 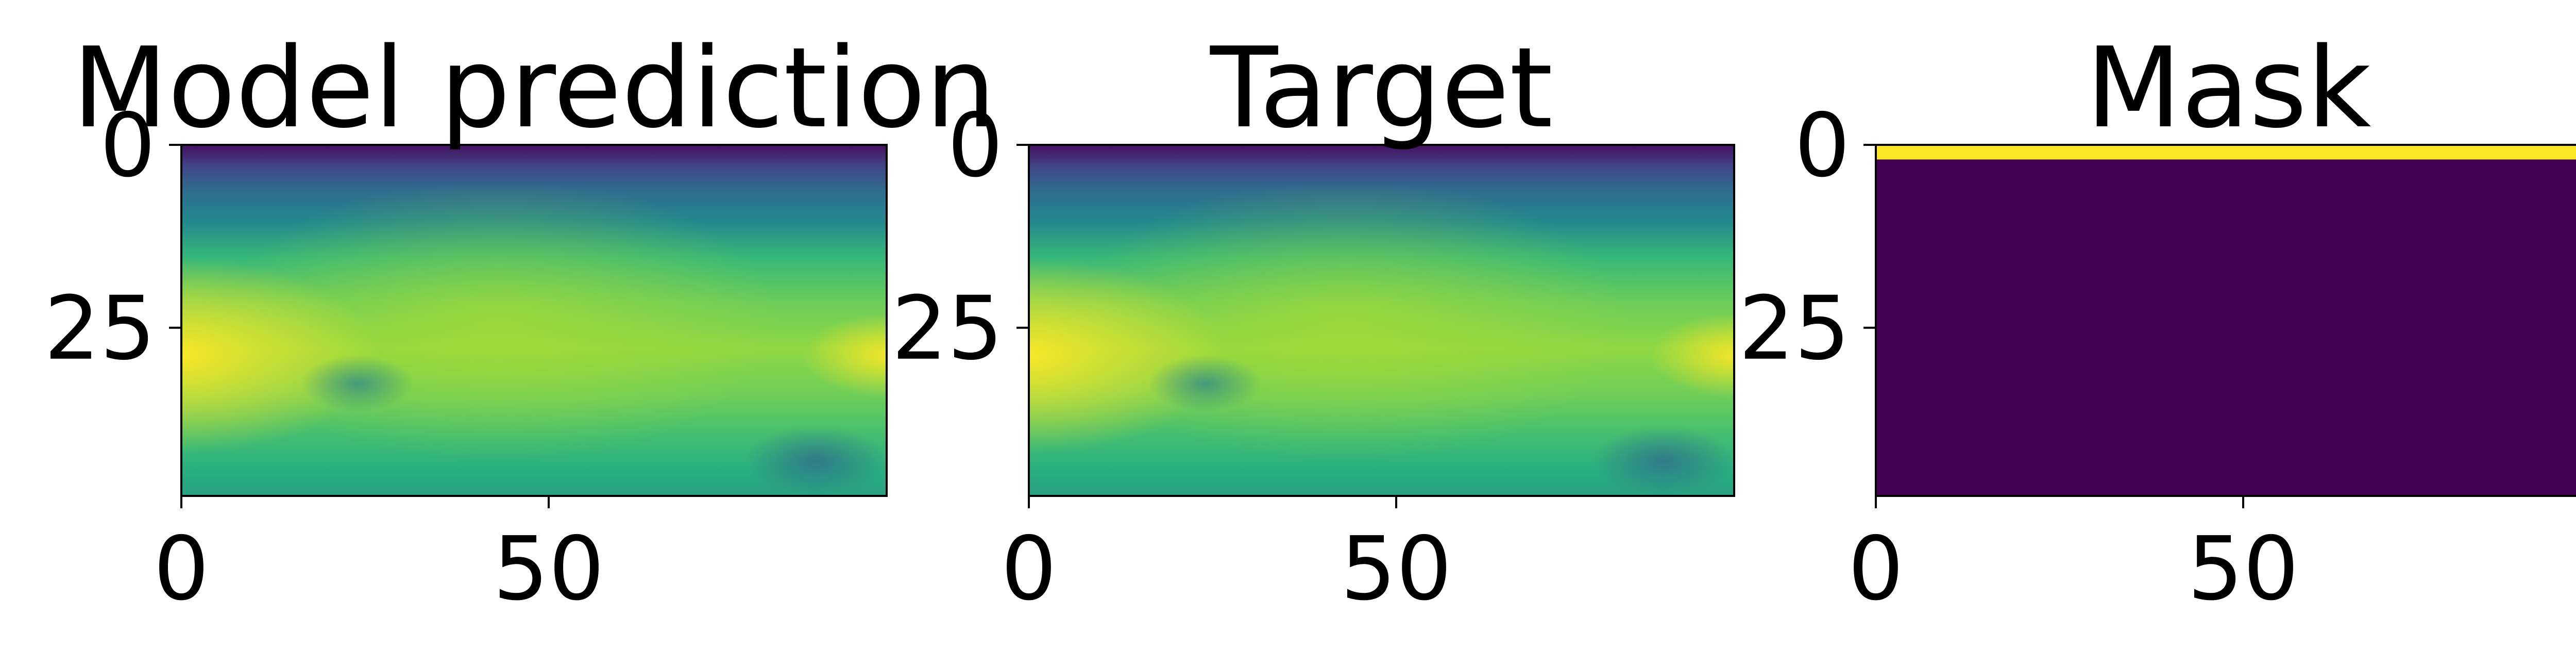 I want to click on mask-zero-region, so click(x=2226, y=321).